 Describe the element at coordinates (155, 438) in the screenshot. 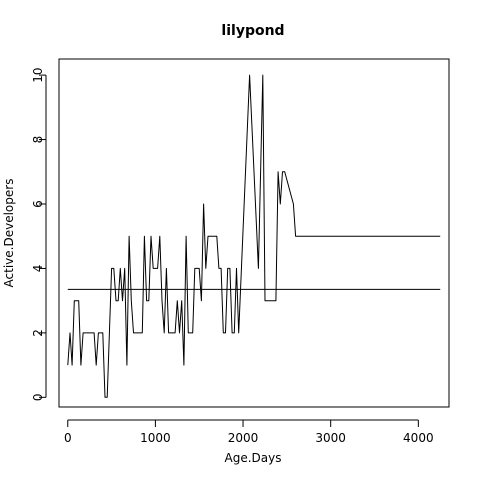

I see `x-tick-label: 1000` at that location.